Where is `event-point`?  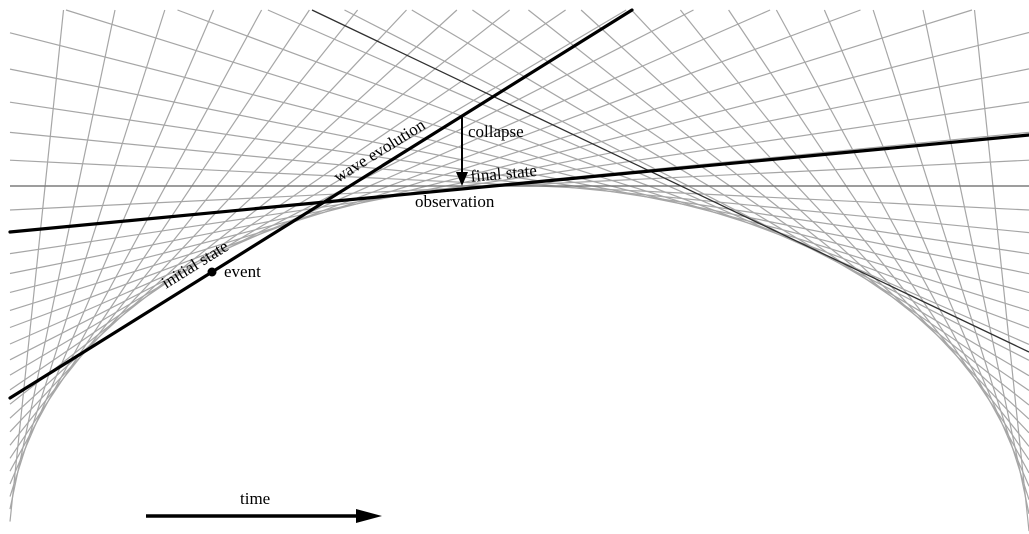 event-point is located at coordinates (212, 272).